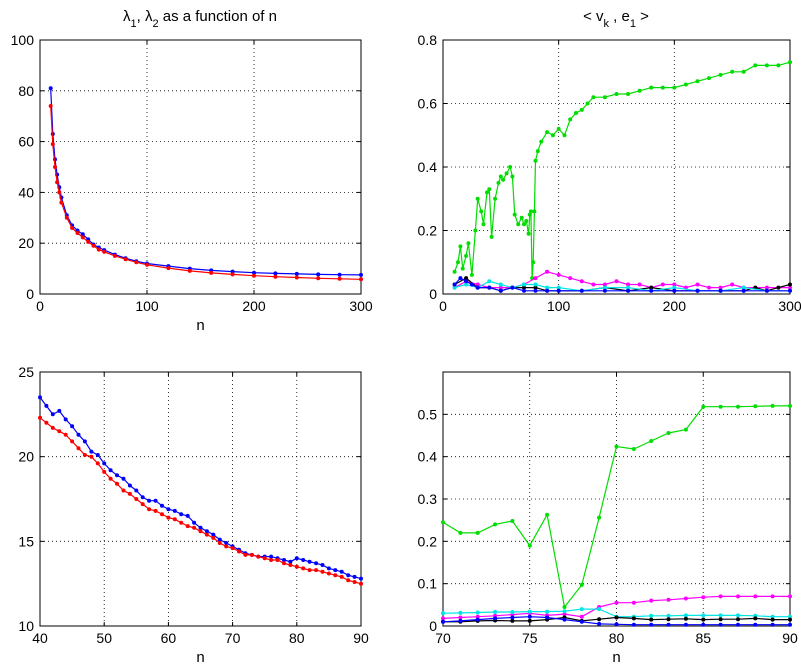  What do you see at coordinates (530, 638) in the screenshot?
I see `x-tick-label: 75` at bounding box center [530, 638].